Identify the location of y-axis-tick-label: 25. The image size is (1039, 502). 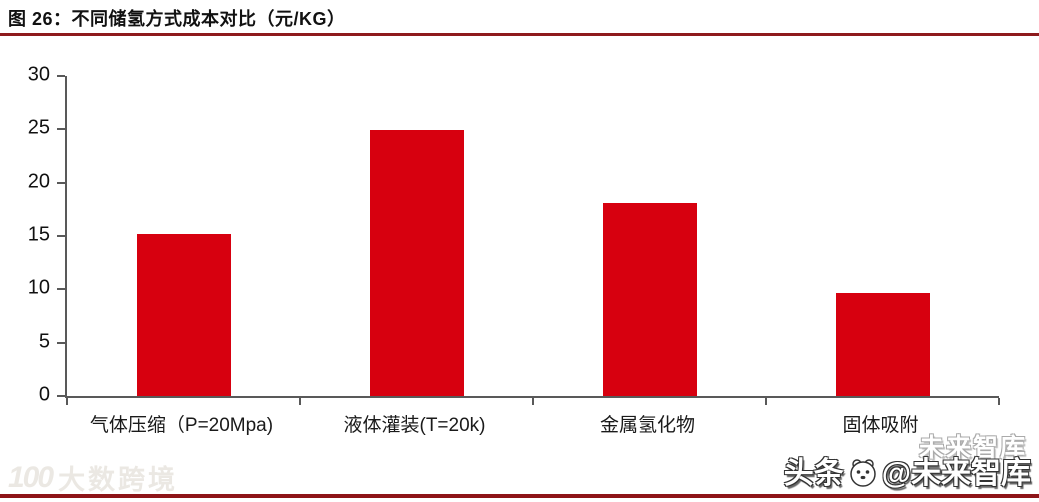
(38, 127).